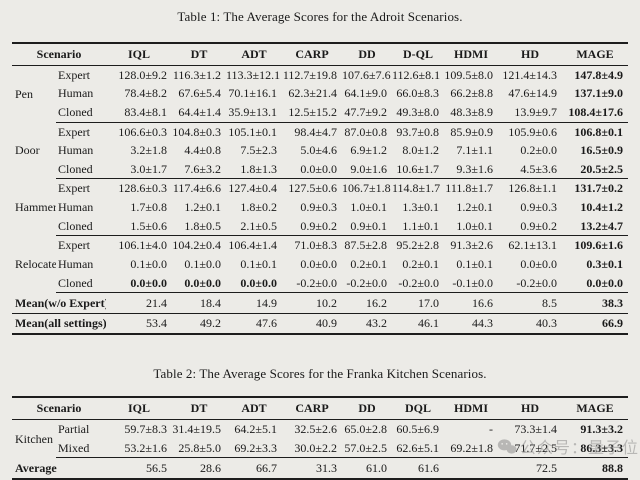 The image size is (640, 480). What do you see at coordinates (418, 54) in the screenshot?
I see `column-header-d-ql: D-QL` at bounding box center [418, 54].